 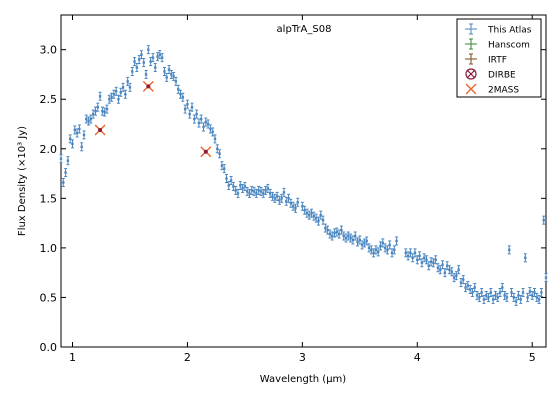 What do you see at coordinates (49, 297) in the screenshot?
I see `y-tick-label: 0.5` at bounding box center [49, 297].